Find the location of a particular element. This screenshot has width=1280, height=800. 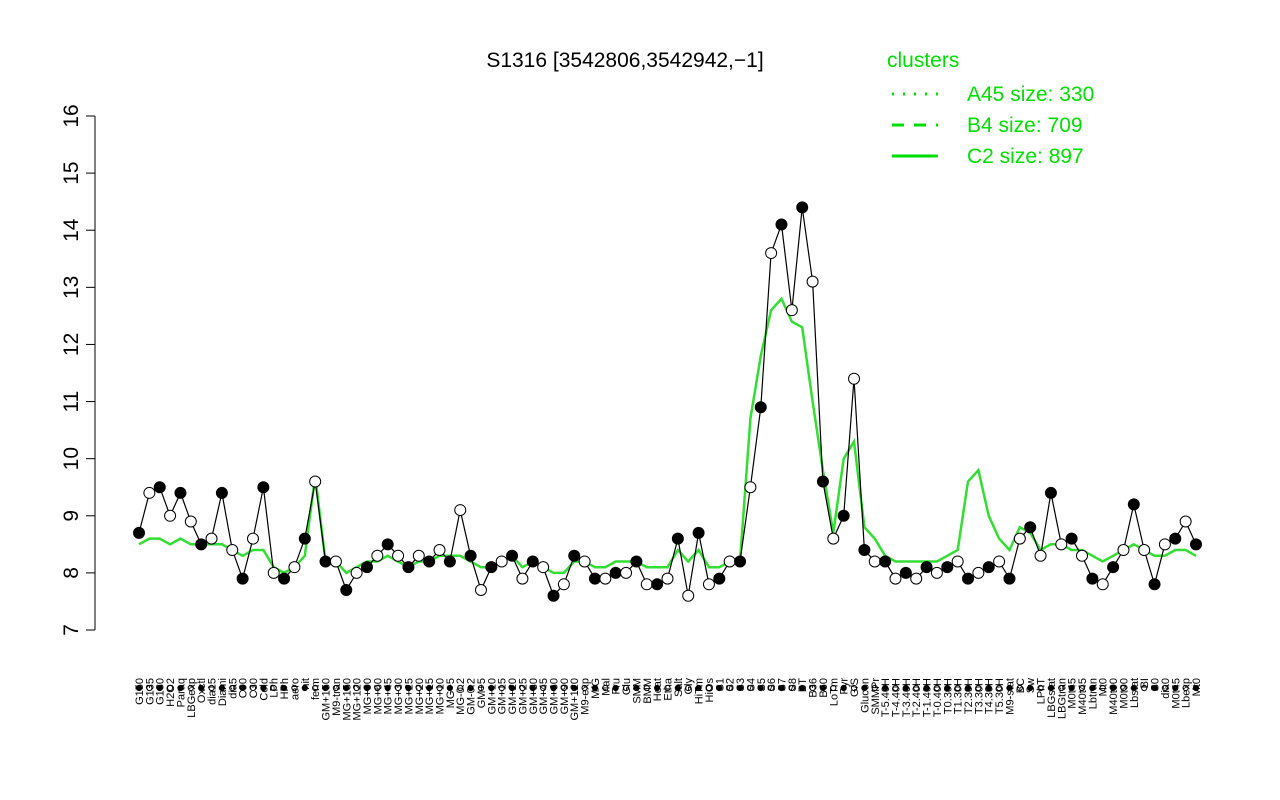

x-tick-label: M/G is located at coordinates (596, 688).